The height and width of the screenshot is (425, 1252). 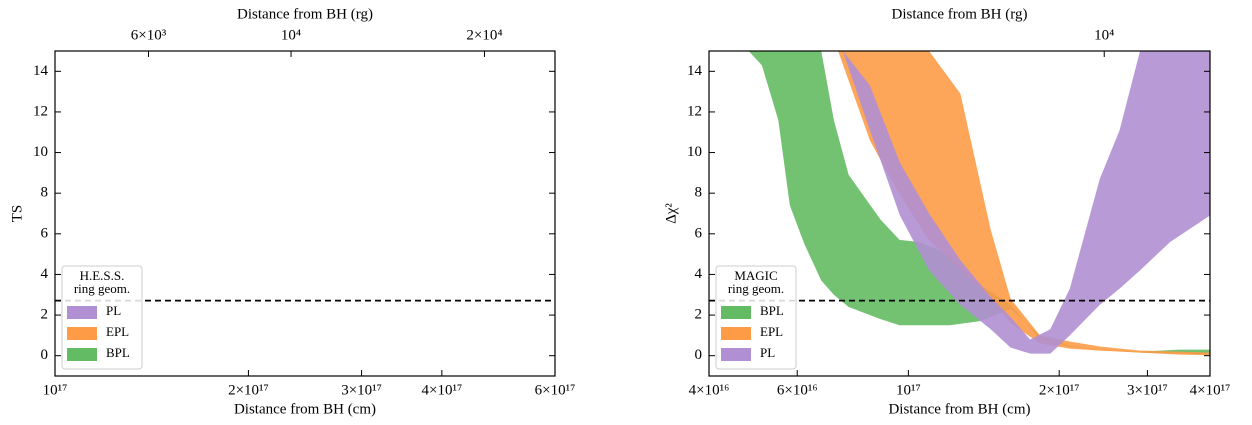 What do you see at coordinates (797, 390) in the screenshot?
I see `x-tick-label: 6×10¹⁶` at bounding box center [797, 390].